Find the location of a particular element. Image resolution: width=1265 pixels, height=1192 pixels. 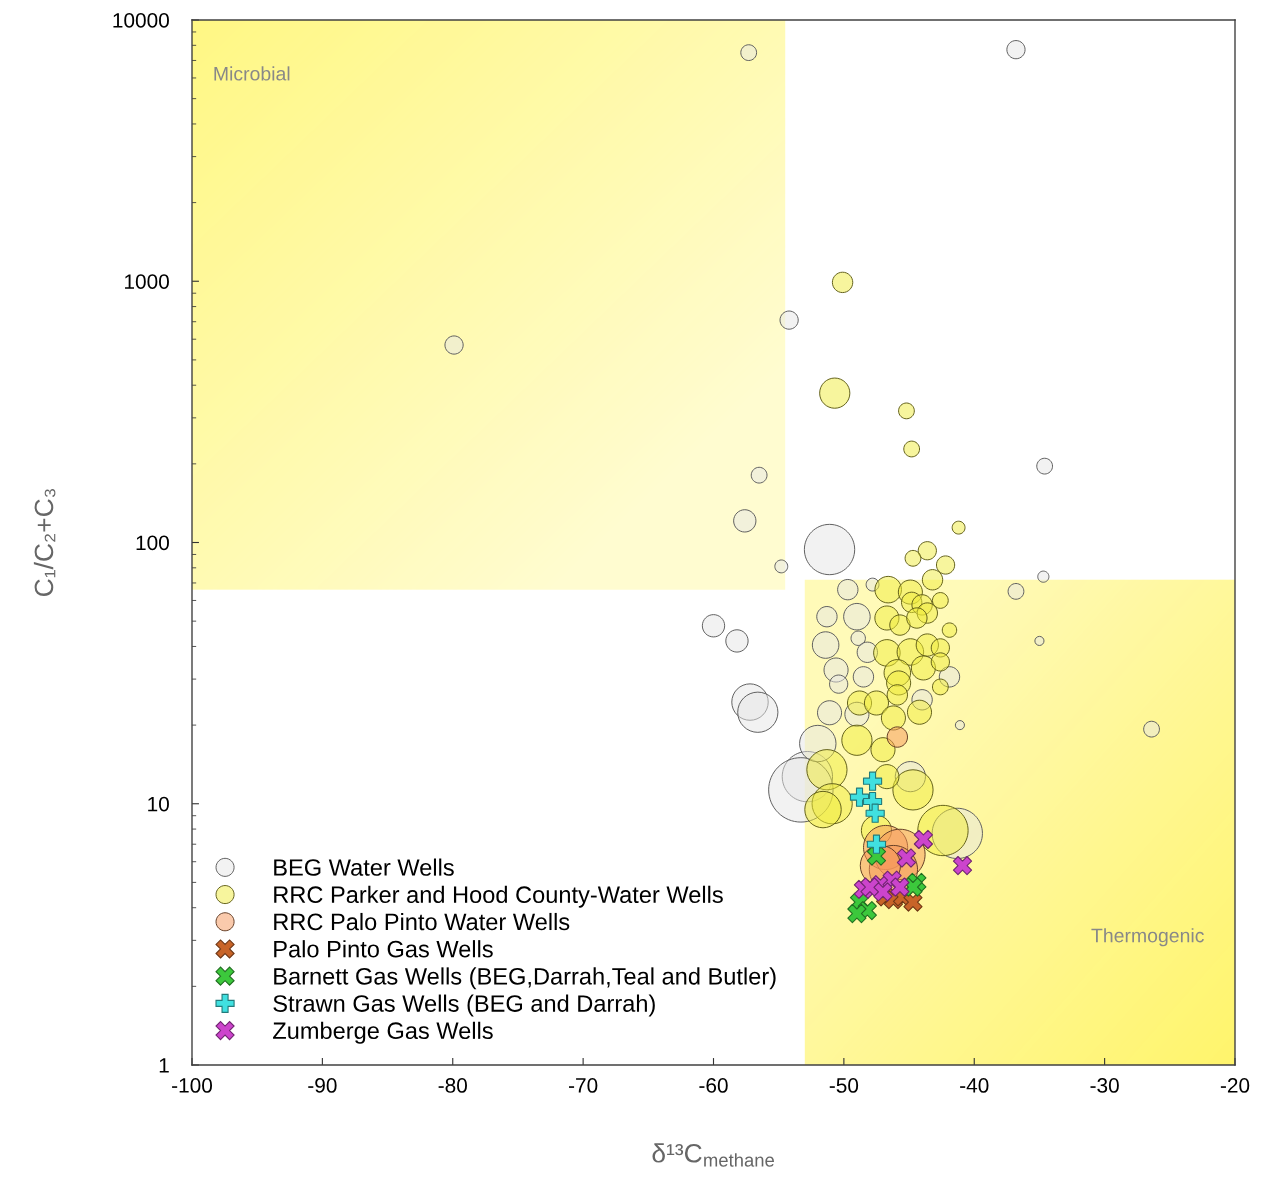

annotation: Microbial is located at coordinates (252, 73).